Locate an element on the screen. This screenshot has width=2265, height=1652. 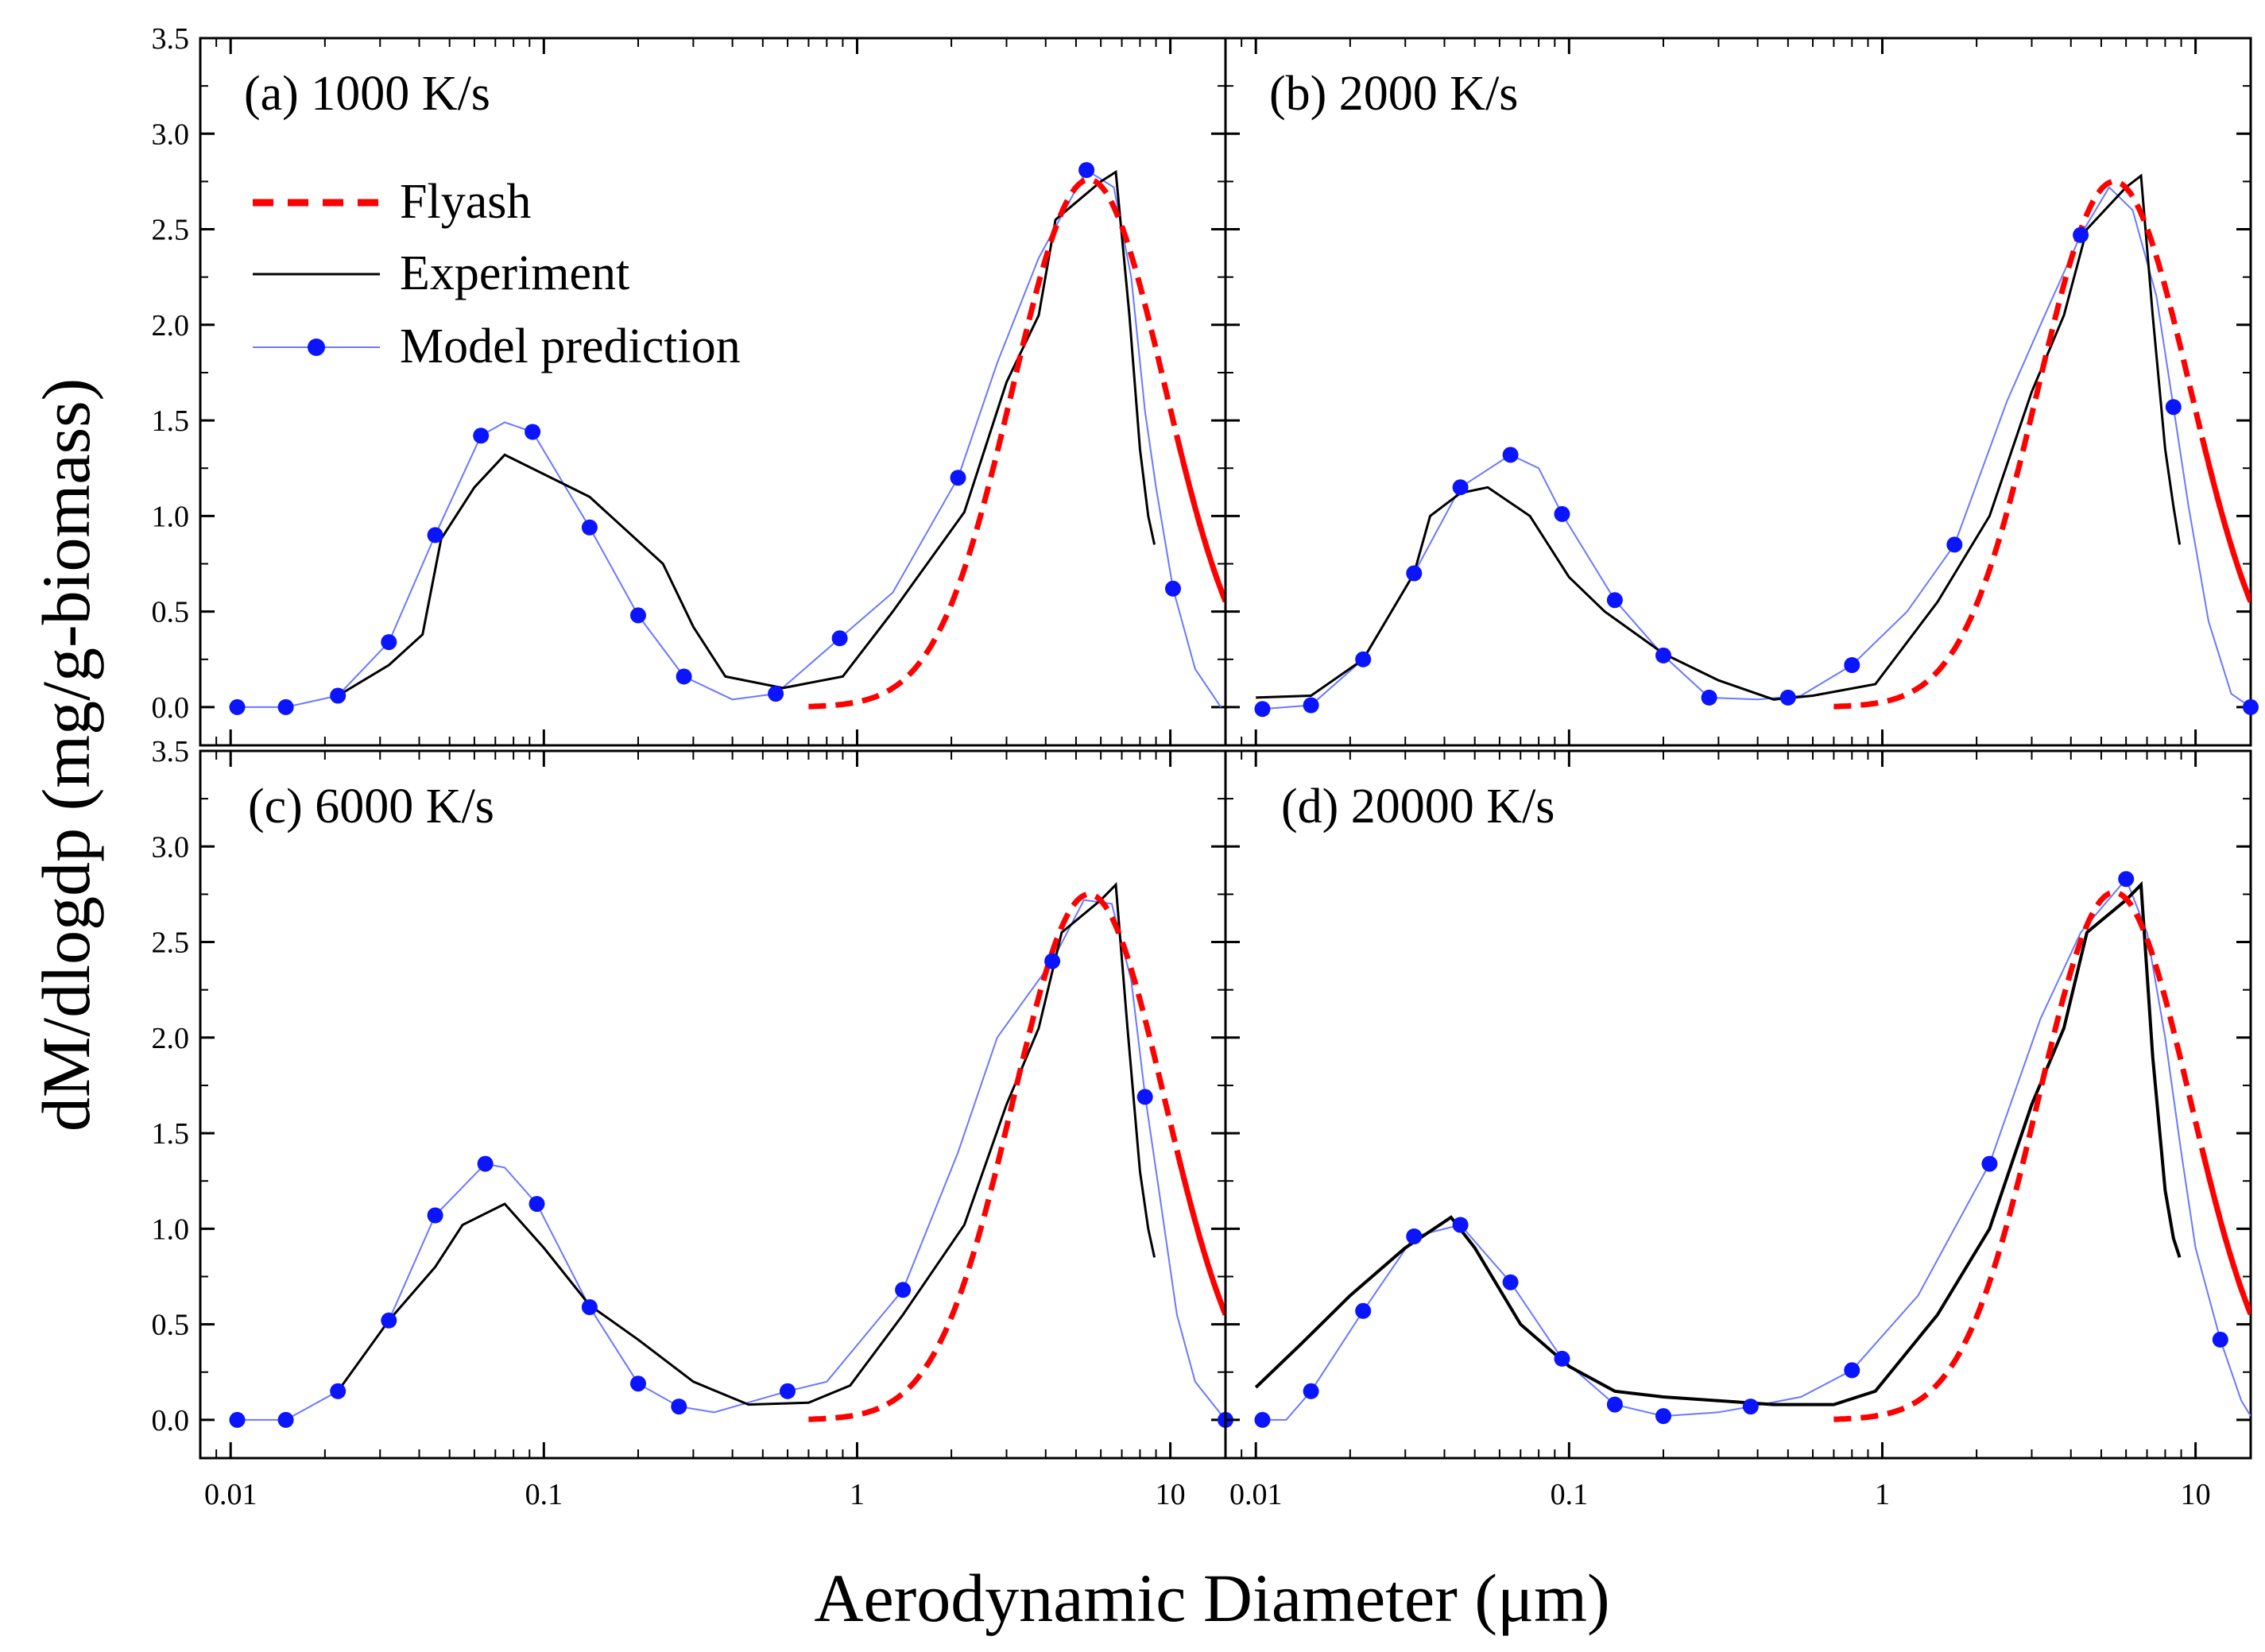
x-axis-title: Aerodynamic Diameter (μm) is located at coordinates (1211, 1598).